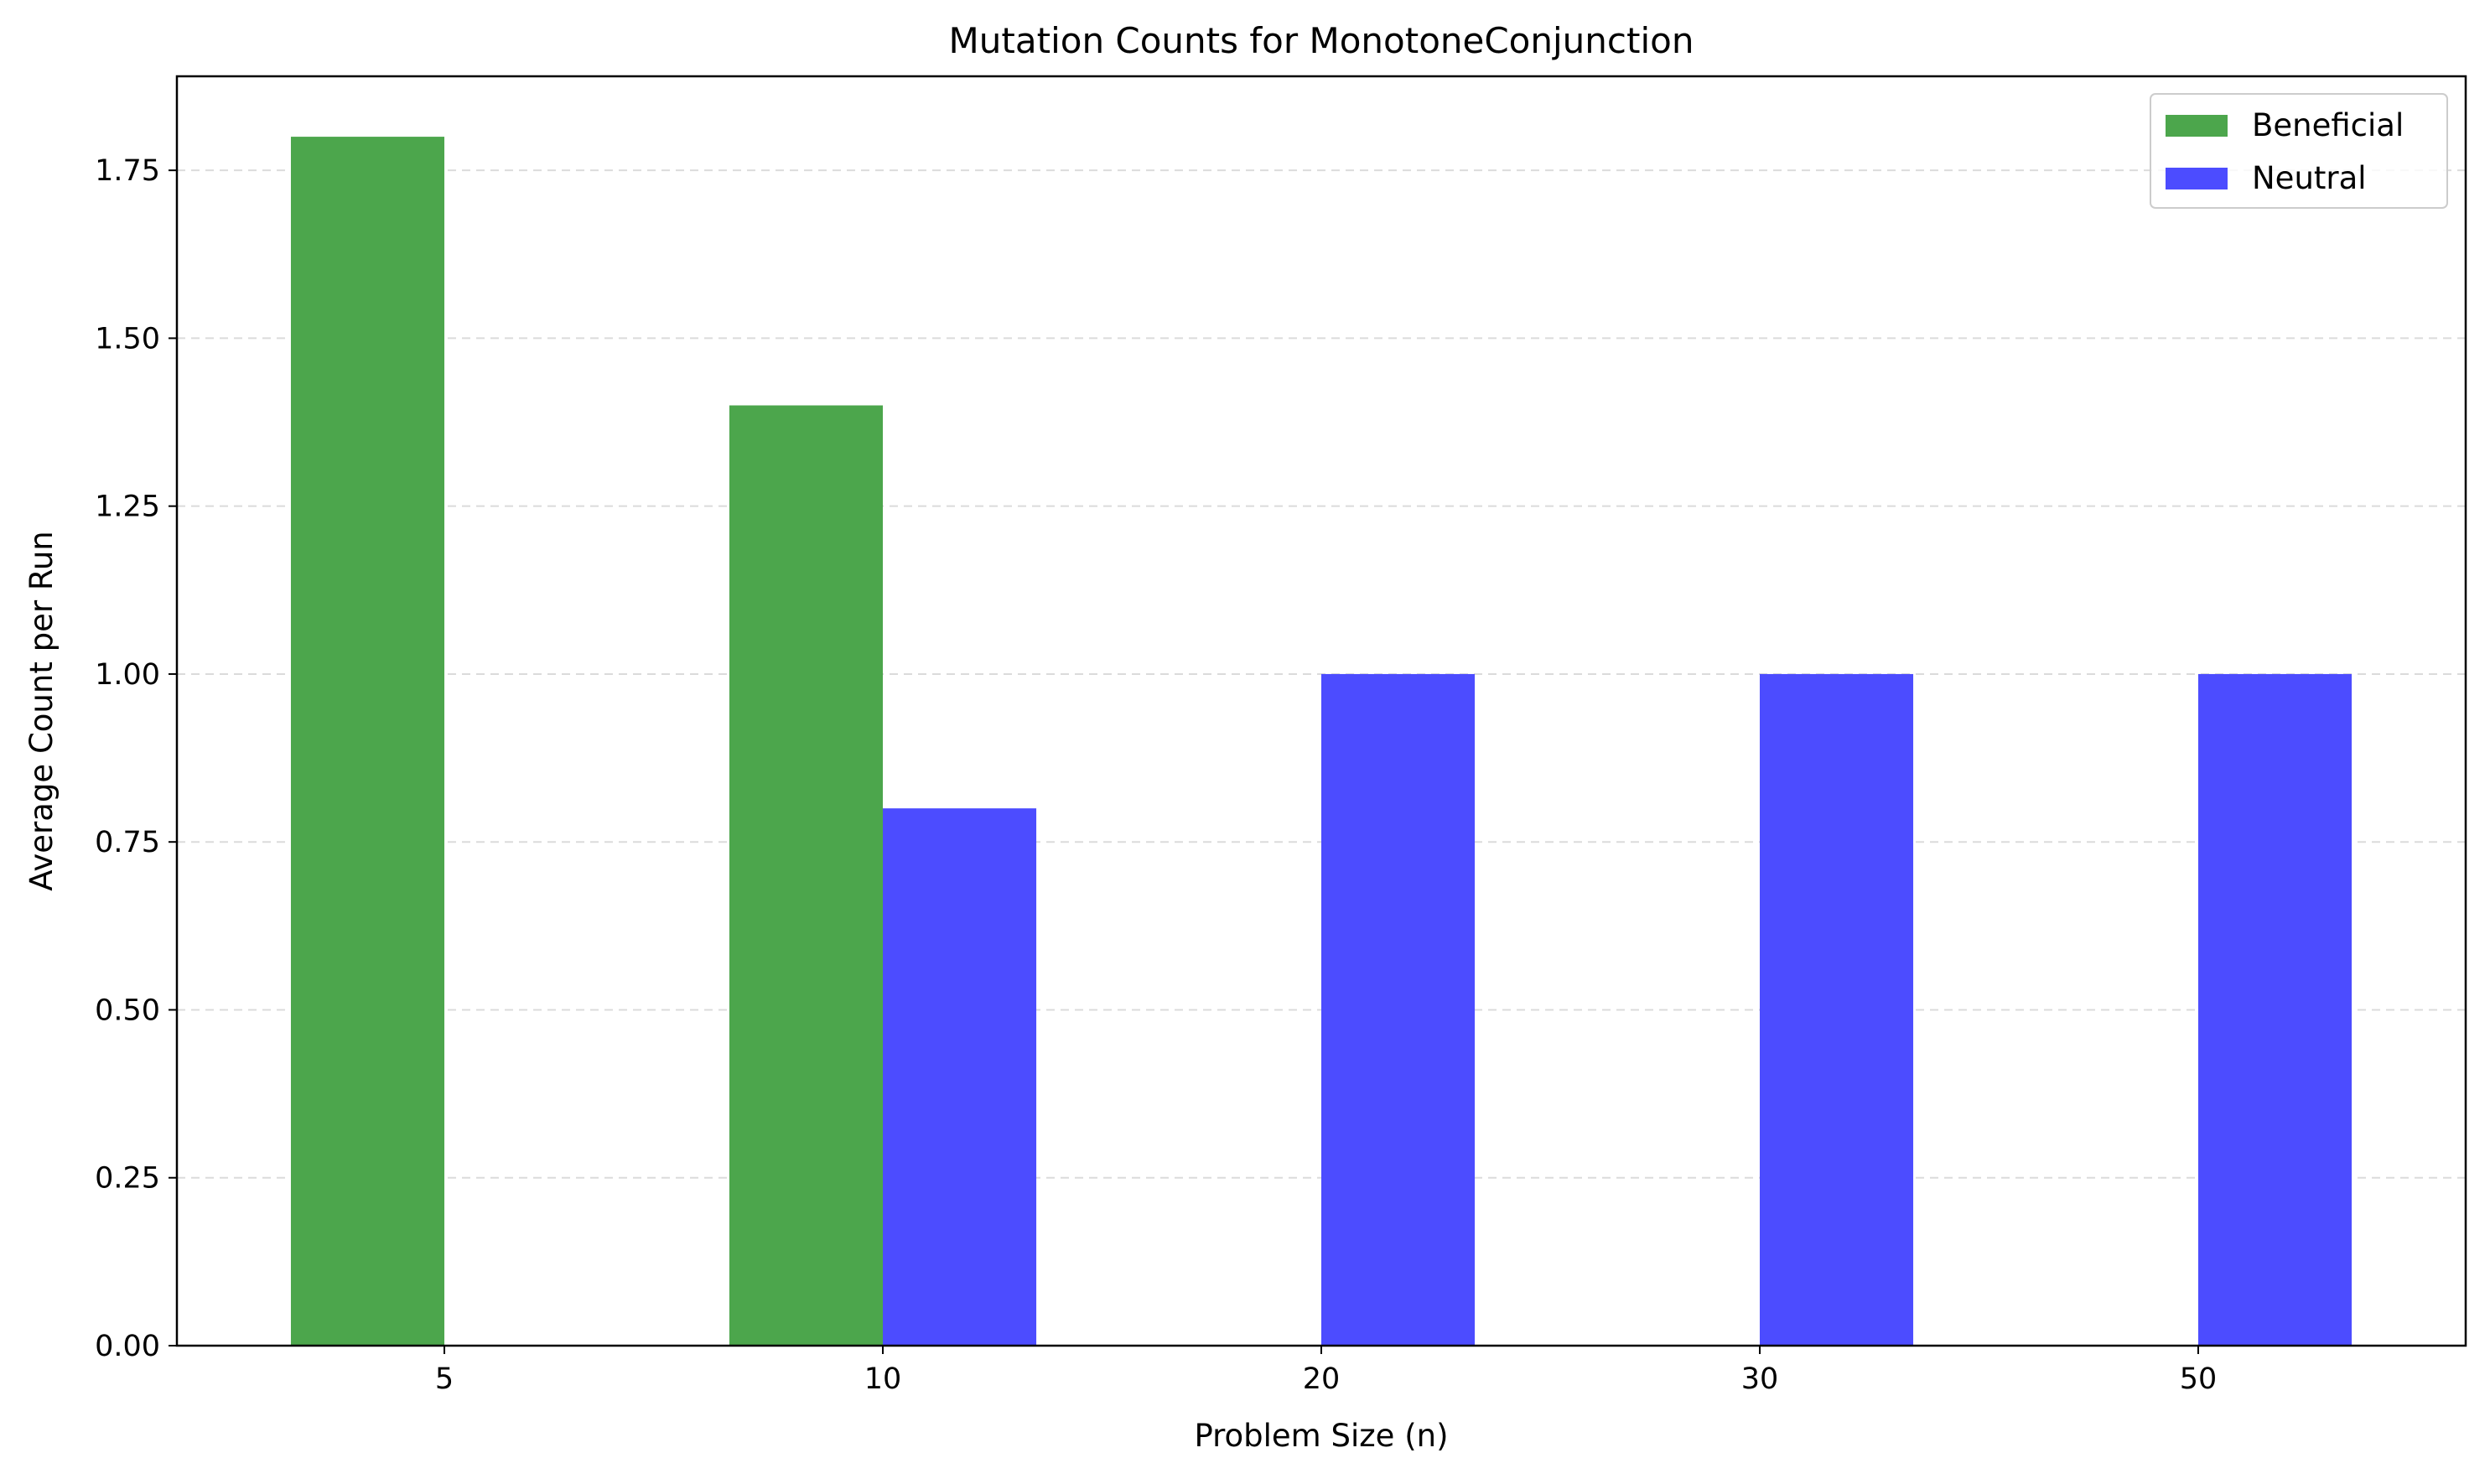  What do you see at coordinates (127, 507) in the screenshot?
I see `y-tick-label: 1.25` at bounding box center [127, 507].